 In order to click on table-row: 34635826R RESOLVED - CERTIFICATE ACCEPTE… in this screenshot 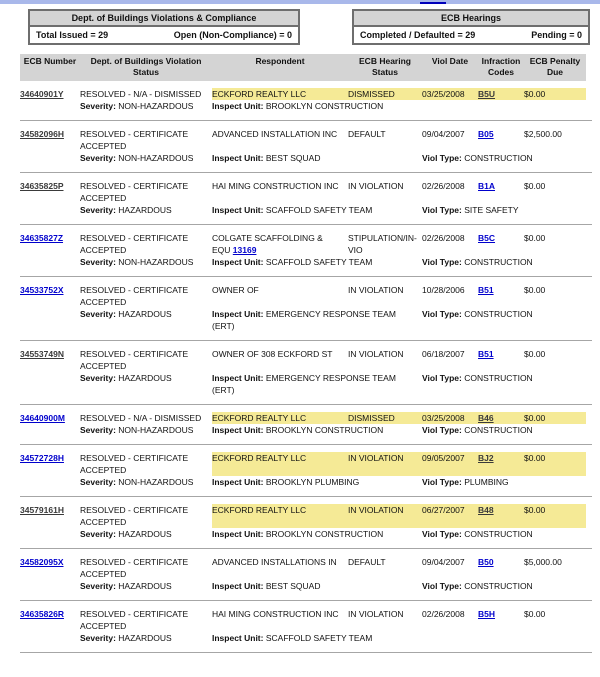, I will do `click(300, 627)`.